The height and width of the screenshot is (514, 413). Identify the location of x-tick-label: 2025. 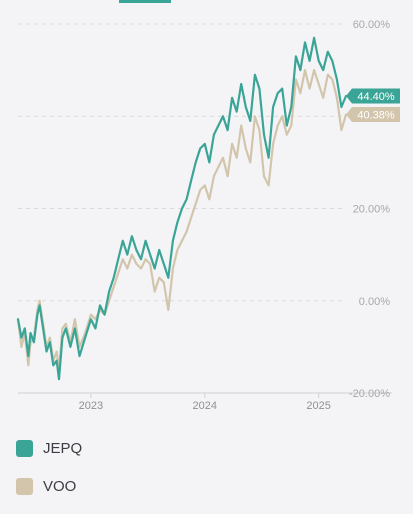
(318, 406).